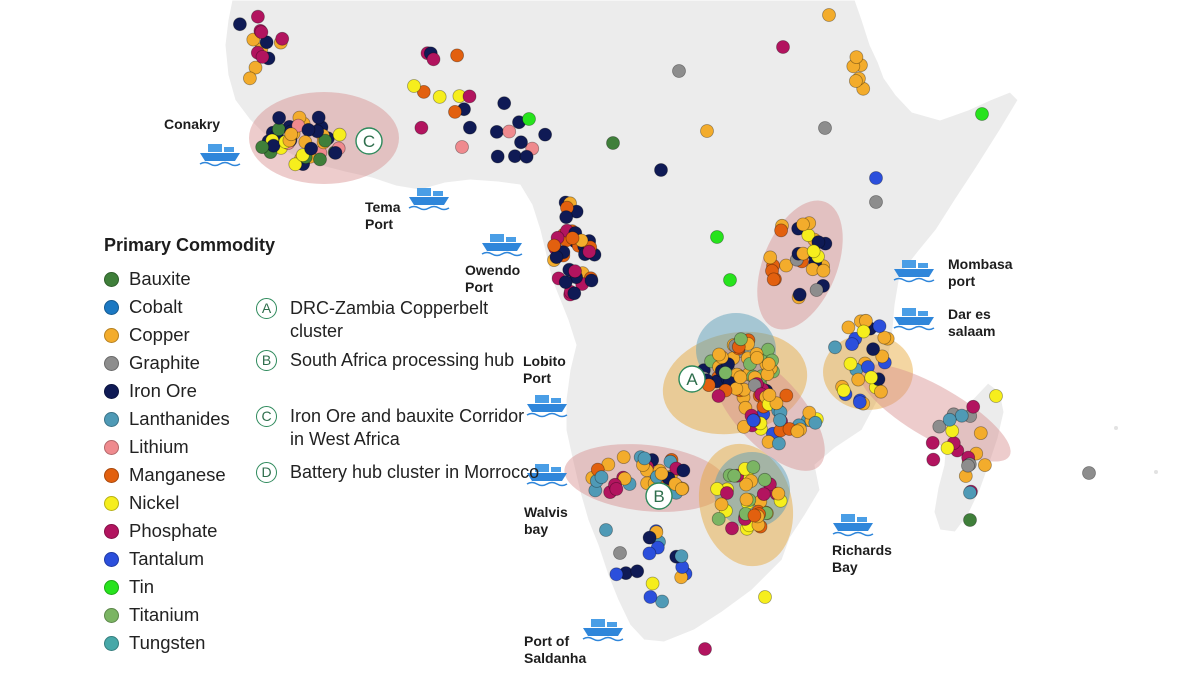  What do you see at coordinates (692, 379) in the screenshot?
I see `map-badge-a: A` at bounding box center [692, 379].